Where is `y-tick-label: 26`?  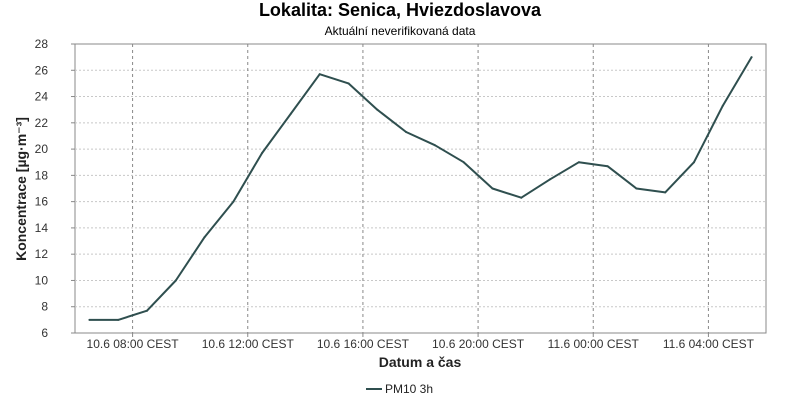 y-tick-label: 26 is located at coordinates (42, 70).